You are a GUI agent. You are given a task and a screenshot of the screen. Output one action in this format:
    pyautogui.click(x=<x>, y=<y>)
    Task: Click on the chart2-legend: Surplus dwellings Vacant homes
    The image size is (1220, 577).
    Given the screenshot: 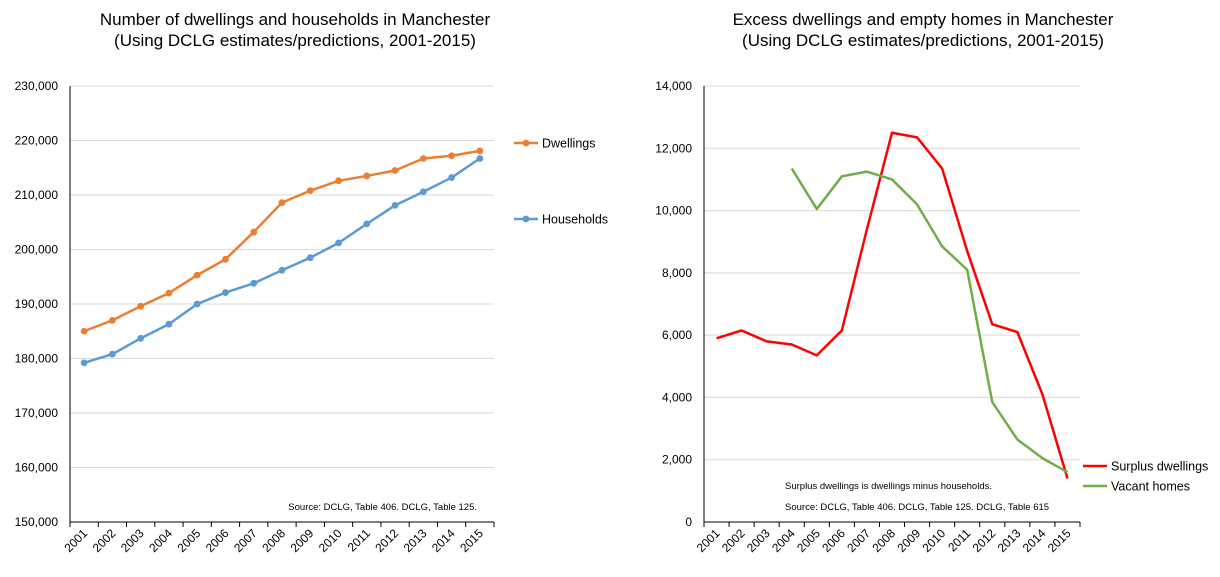 What is the action you would take?
    pyautogui.click(x=1145, y=477)
    